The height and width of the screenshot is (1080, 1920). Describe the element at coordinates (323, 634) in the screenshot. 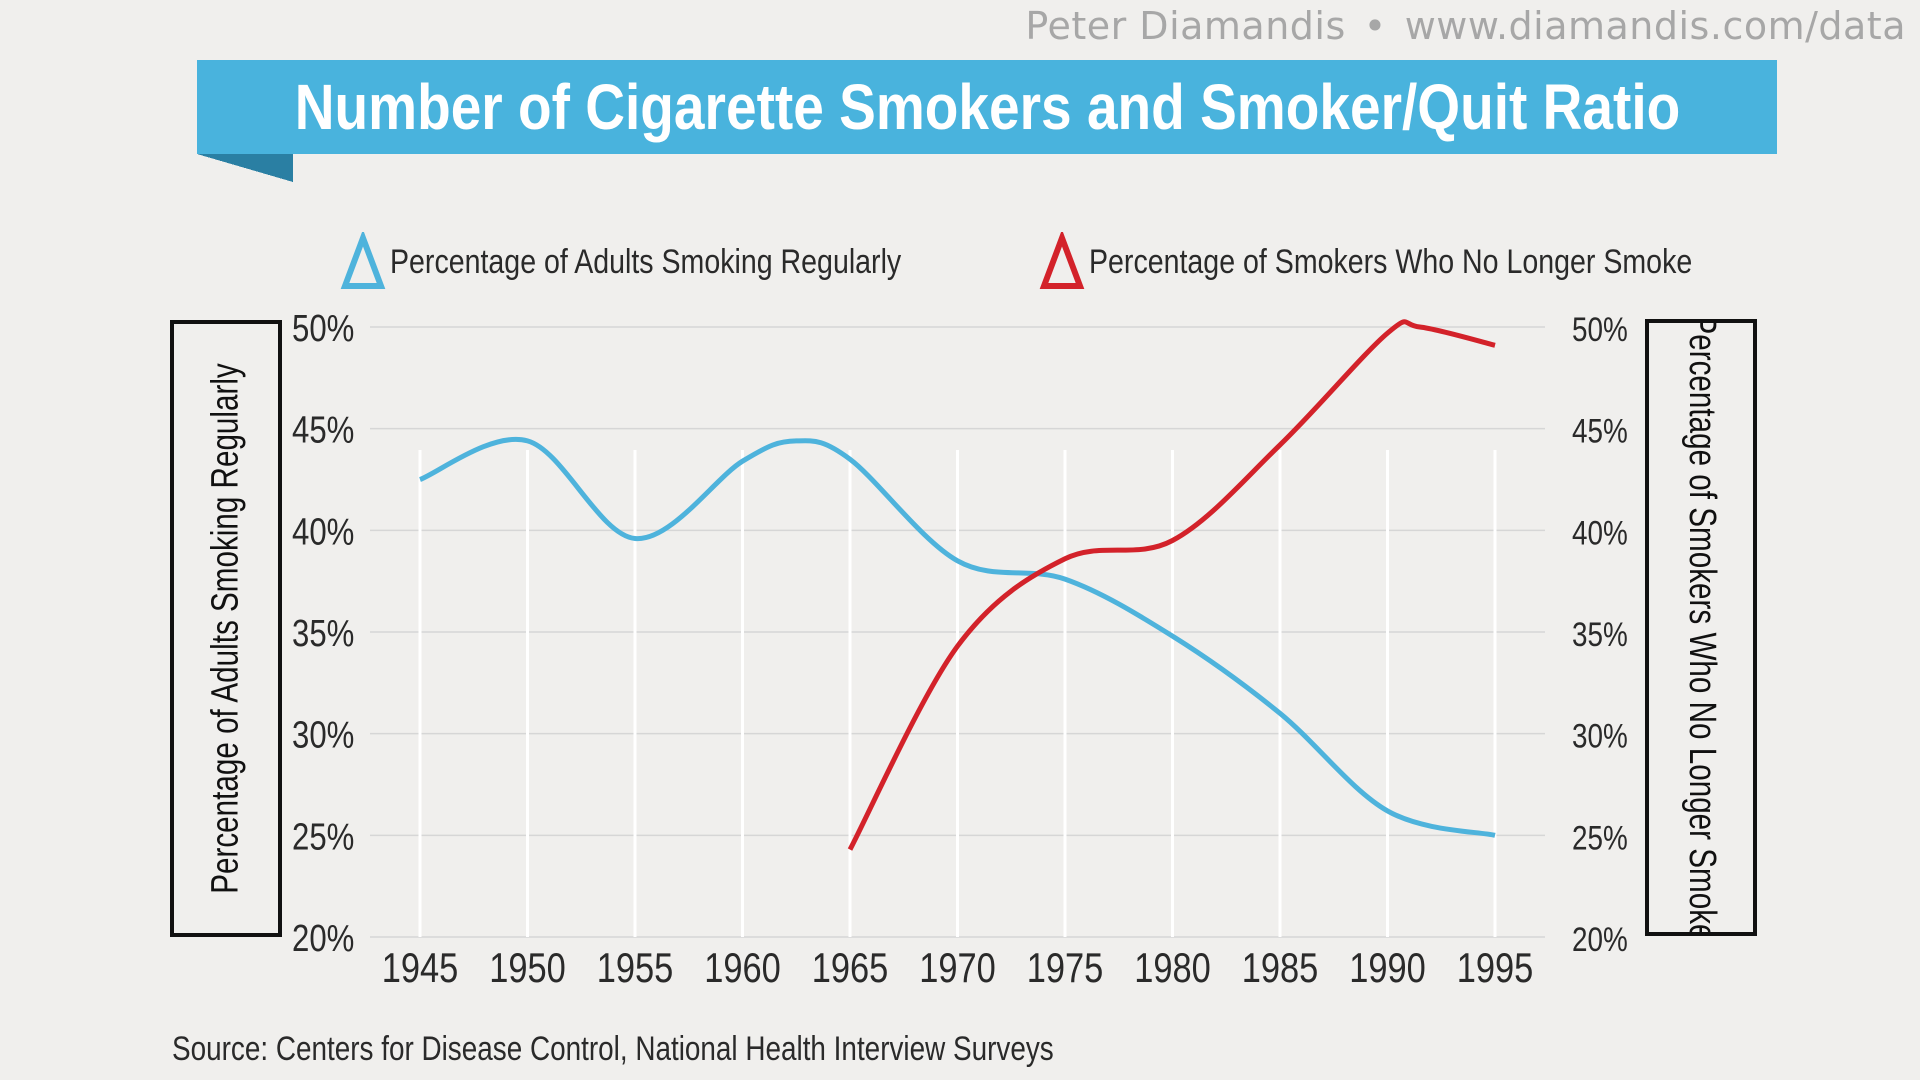

I see `y-tick-label: 35%` at that location.